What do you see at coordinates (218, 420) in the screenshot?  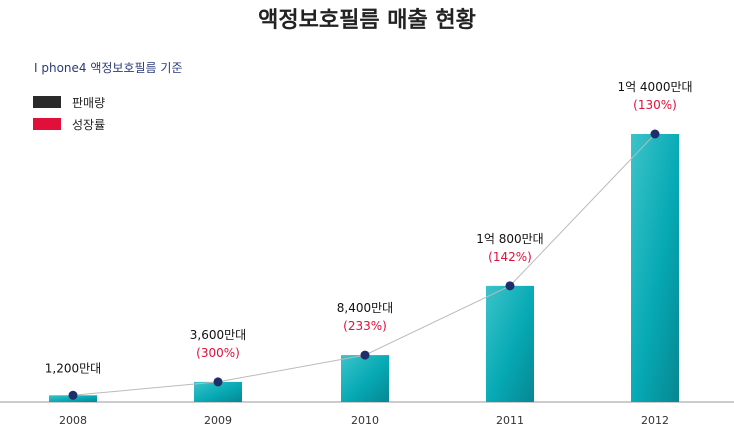 I see `x-tick-2009: 2009` at bounding box center [218, 420].